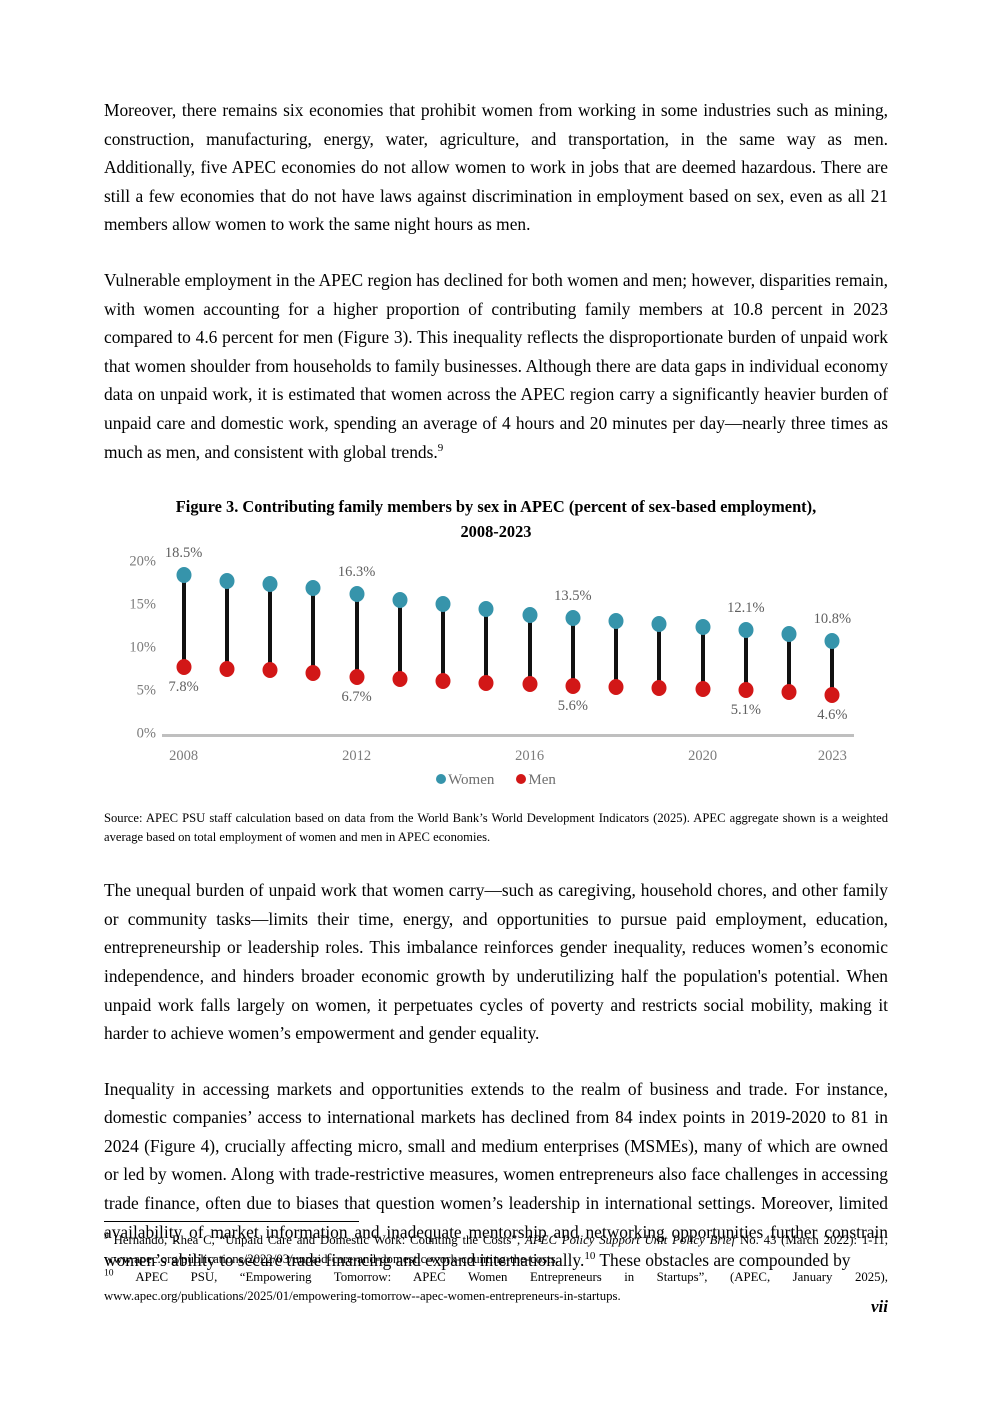 The width and height of the screenshot is (992, 1403). Describe the element at coordinates (542, 780) in the screenshot. I see `legend-label: Men` at that location.